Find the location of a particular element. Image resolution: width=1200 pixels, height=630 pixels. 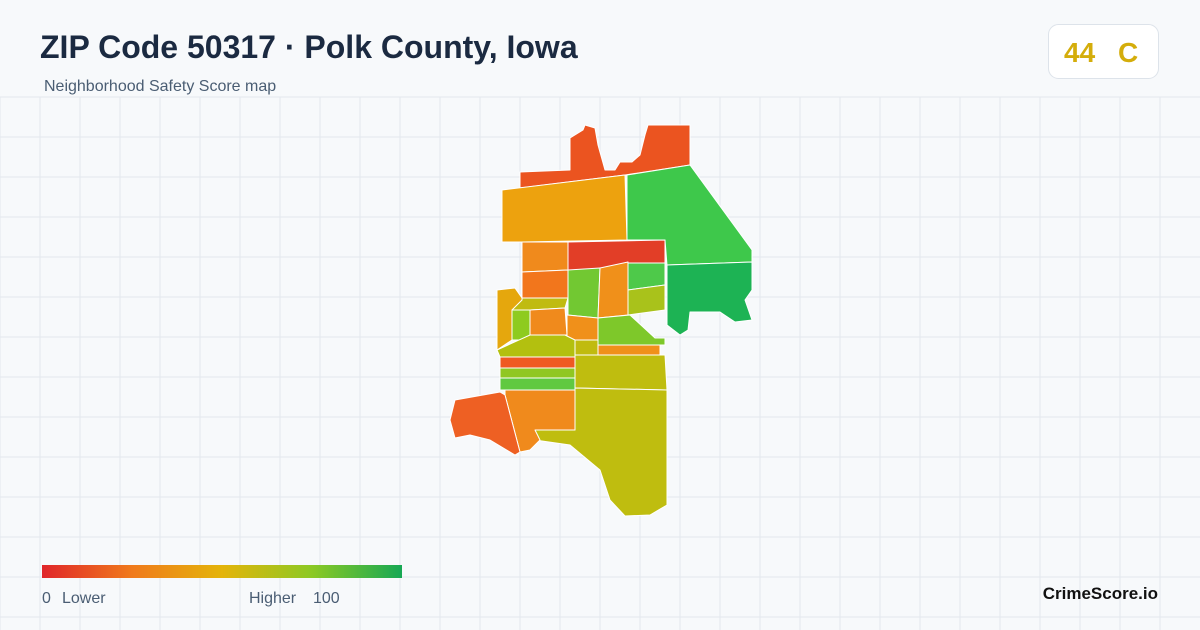

score-value: 44 is located at coordinates (1080, 52).